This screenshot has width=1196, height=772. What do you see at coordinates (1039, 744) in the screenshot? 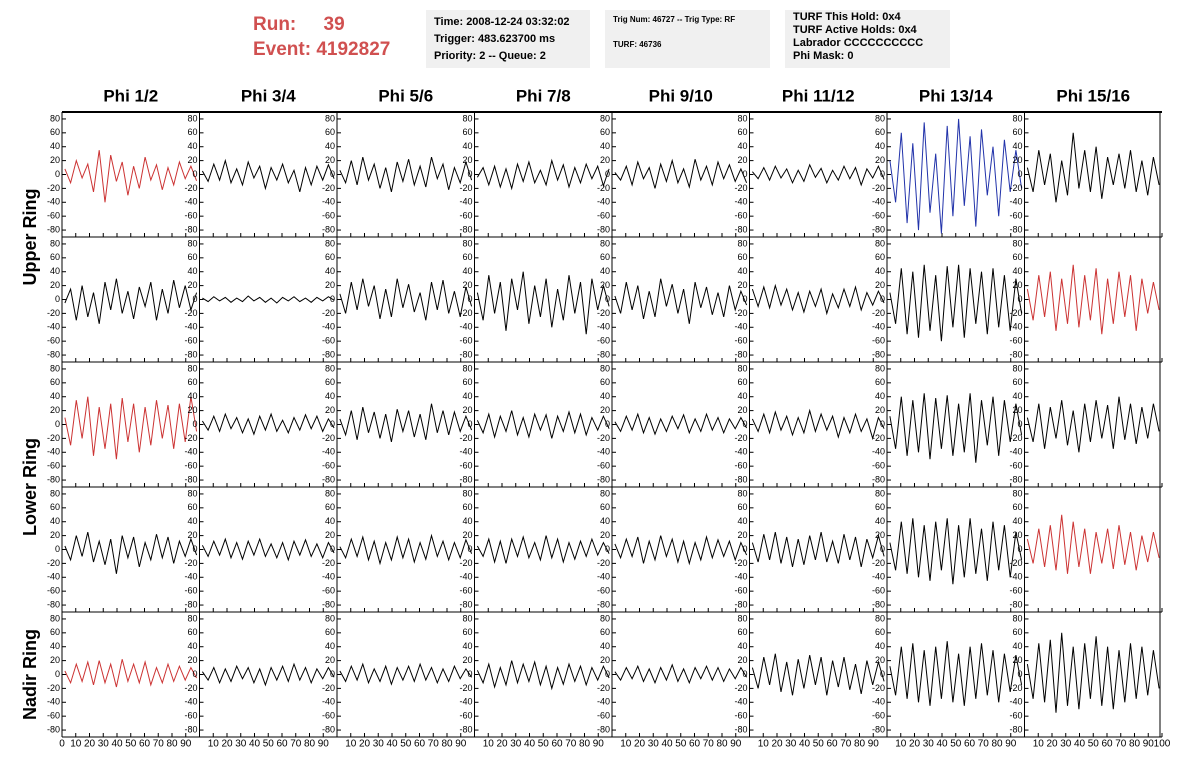
I see `x-tick-label: 10` at bounding box center [1039, 744].